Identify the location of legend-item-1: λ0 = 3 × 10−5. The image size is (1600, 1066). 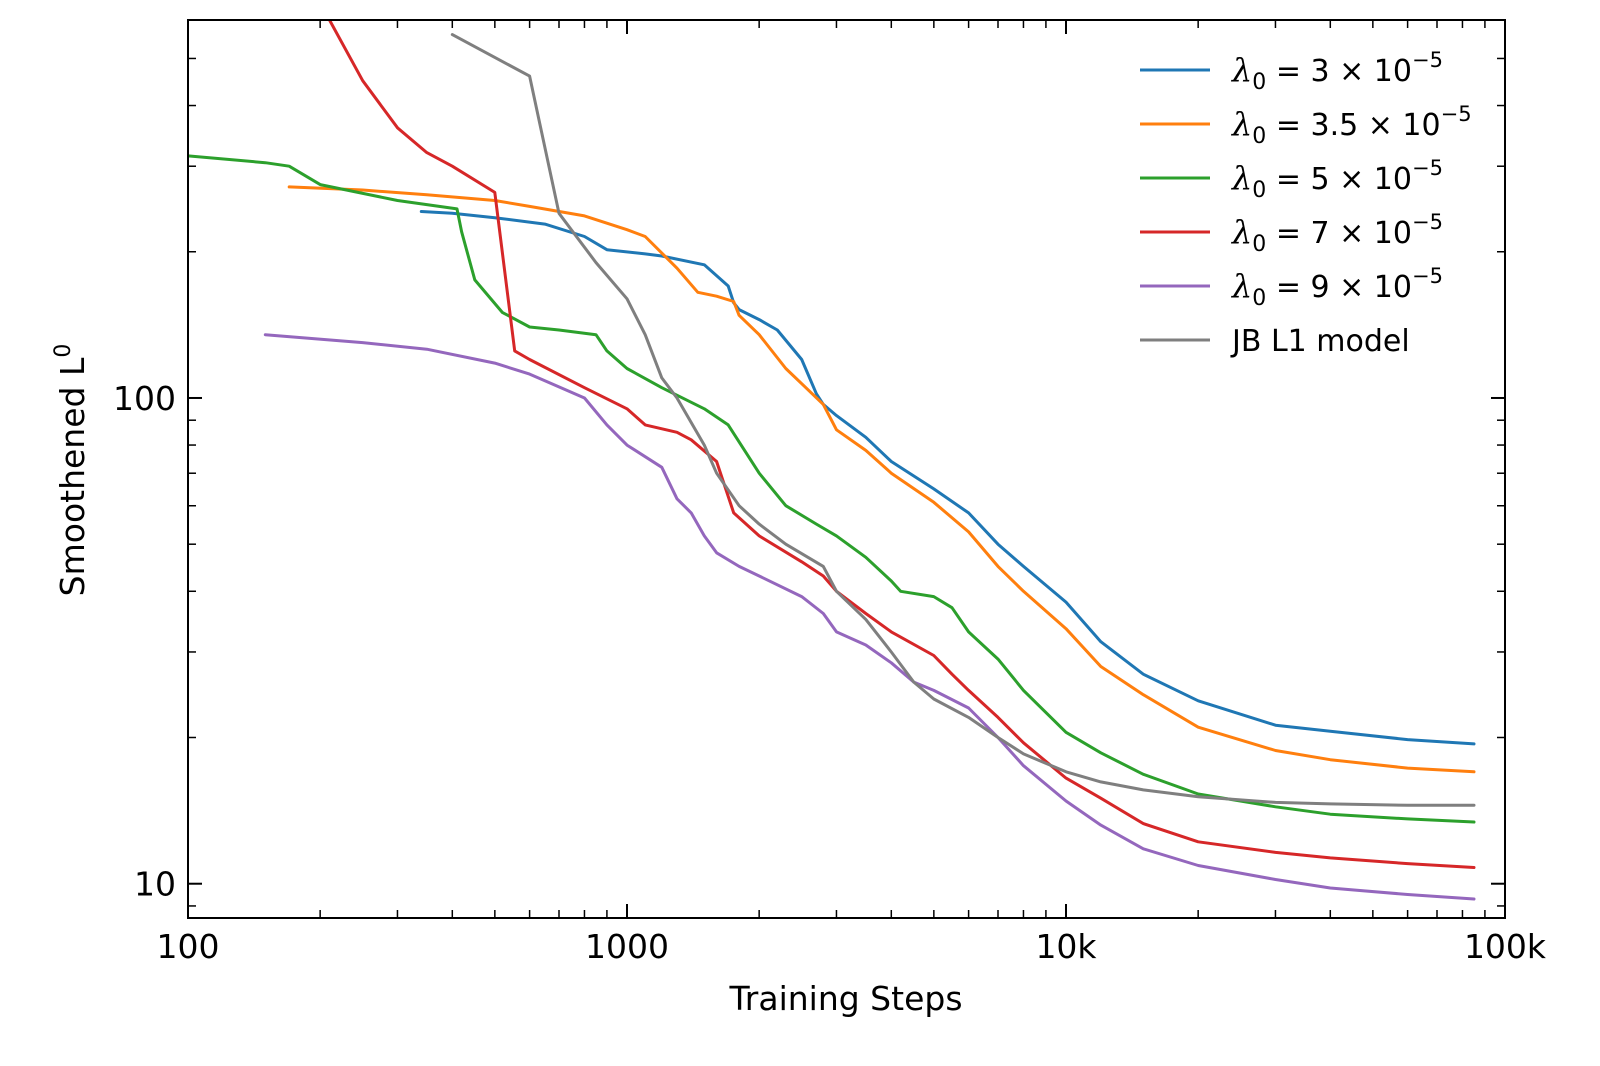
(1291, 71).